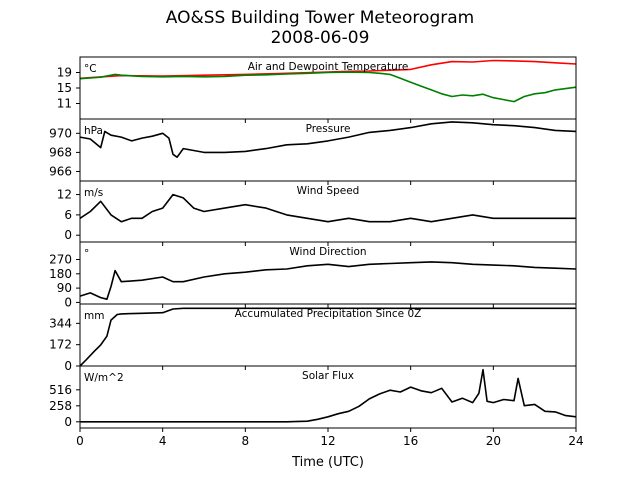 The image size is (640, 480). What do you see at coordinates (60, 406) in the screenshot?
I see `y-tick-label: 258` at bounding box center [60, 406].